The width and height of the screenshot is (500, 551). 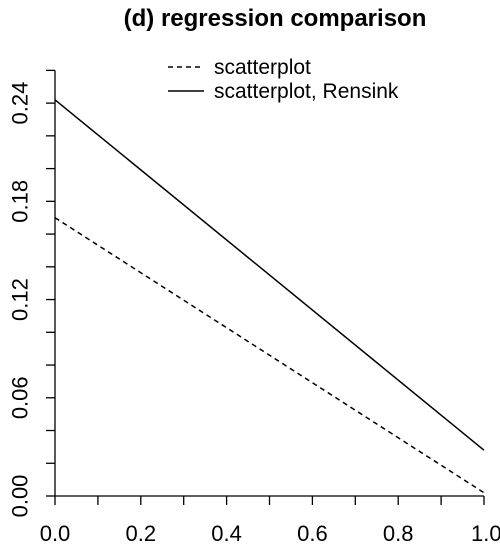 What do you see at coordinates (262, 67) in the screenshot?
I see `legend-label-1: scatterplot` at bounding box center [262, 67].